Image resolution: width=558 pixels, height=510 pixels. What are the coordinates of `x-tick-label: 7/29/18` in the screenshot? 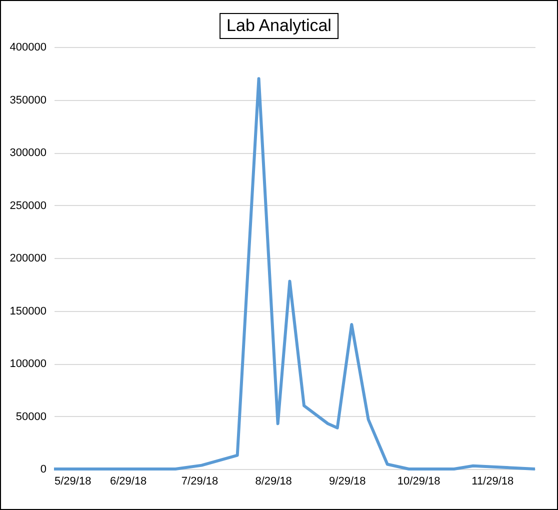 It's located at (199, 482).